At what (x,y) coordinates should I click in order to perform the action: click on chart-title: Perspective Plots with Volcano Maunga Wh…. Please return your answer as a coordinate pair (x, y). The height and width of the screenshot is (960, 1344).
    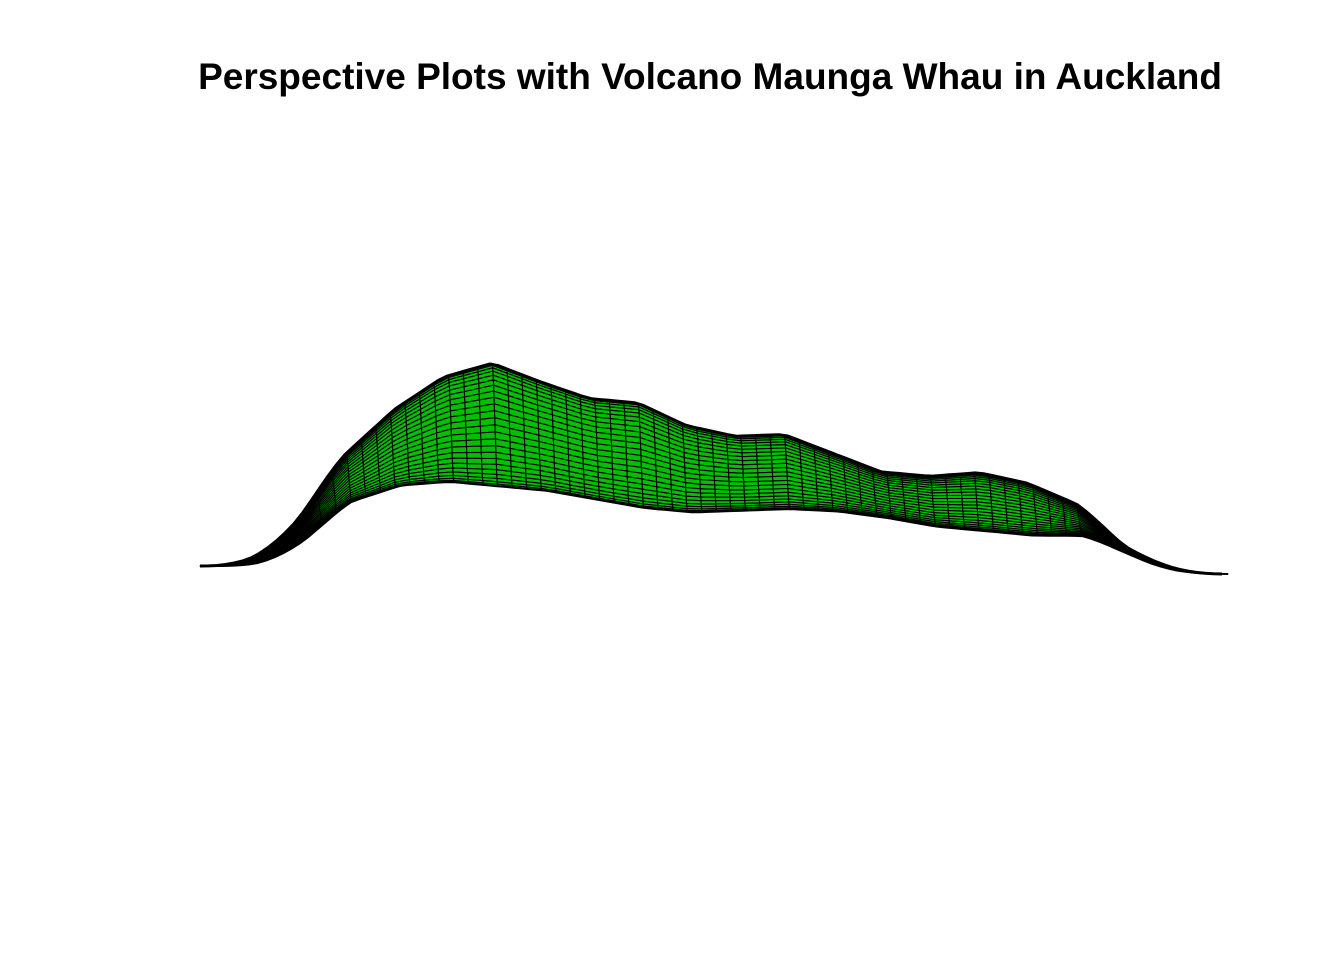
    Looking at the image, I should click on (710, 76).